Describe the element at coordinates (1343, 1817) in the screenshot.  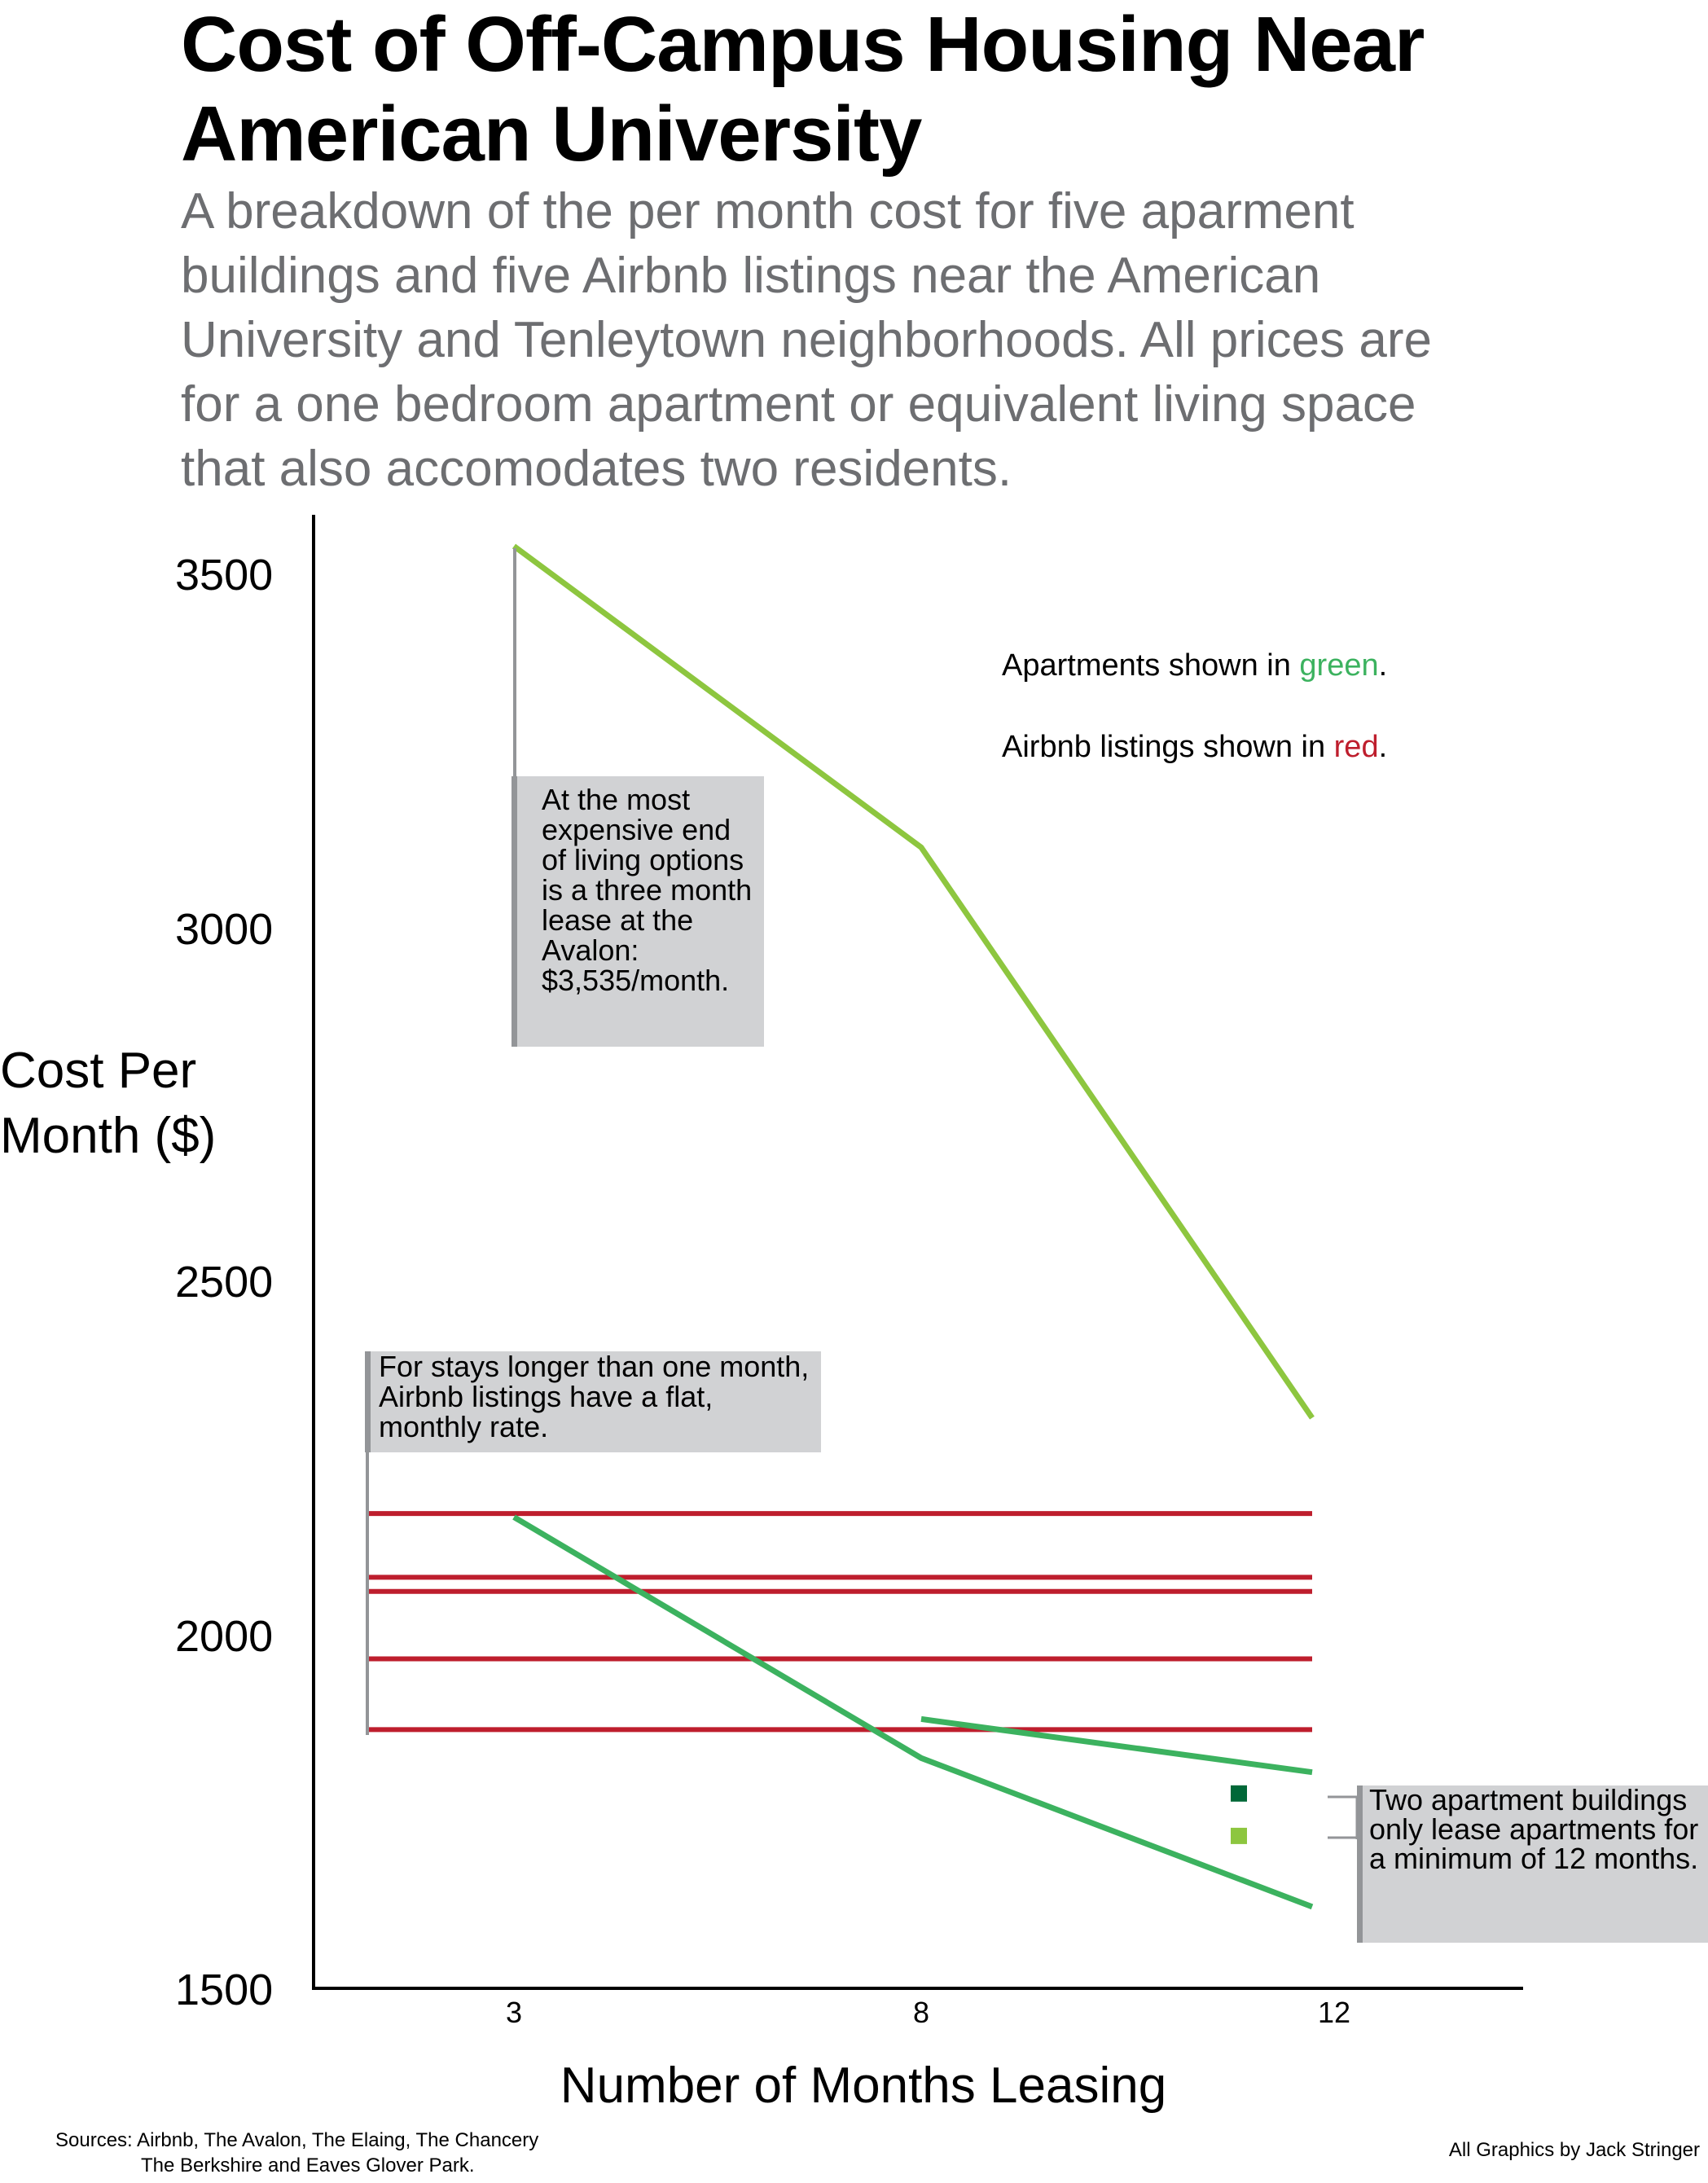
I see `annotation-leader` at that location.